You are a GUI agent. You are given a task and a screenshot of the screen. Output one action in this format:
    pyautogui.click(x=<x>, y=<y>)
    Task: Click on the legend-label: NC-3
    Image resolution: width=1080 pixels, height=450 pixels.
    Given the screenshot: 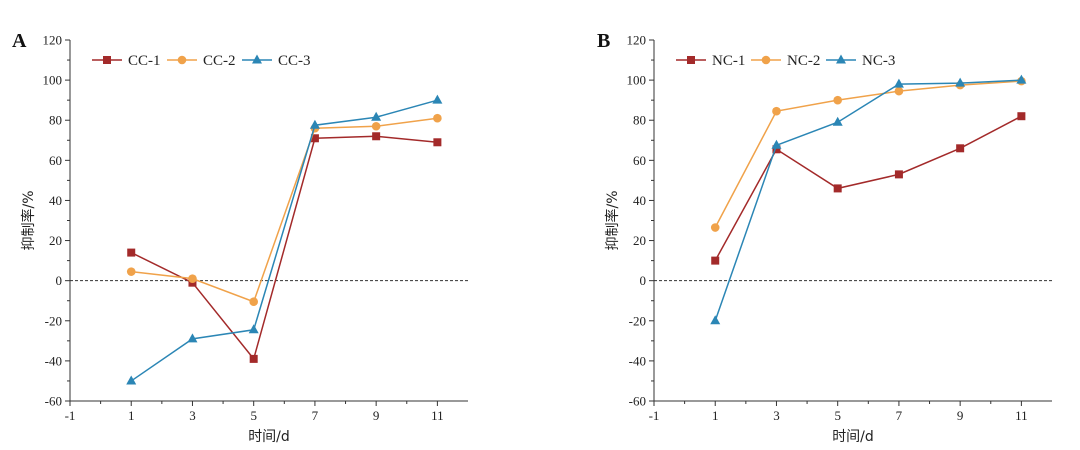 What is the action you would take?
    pyautogui.click(x=878, y=61)
    